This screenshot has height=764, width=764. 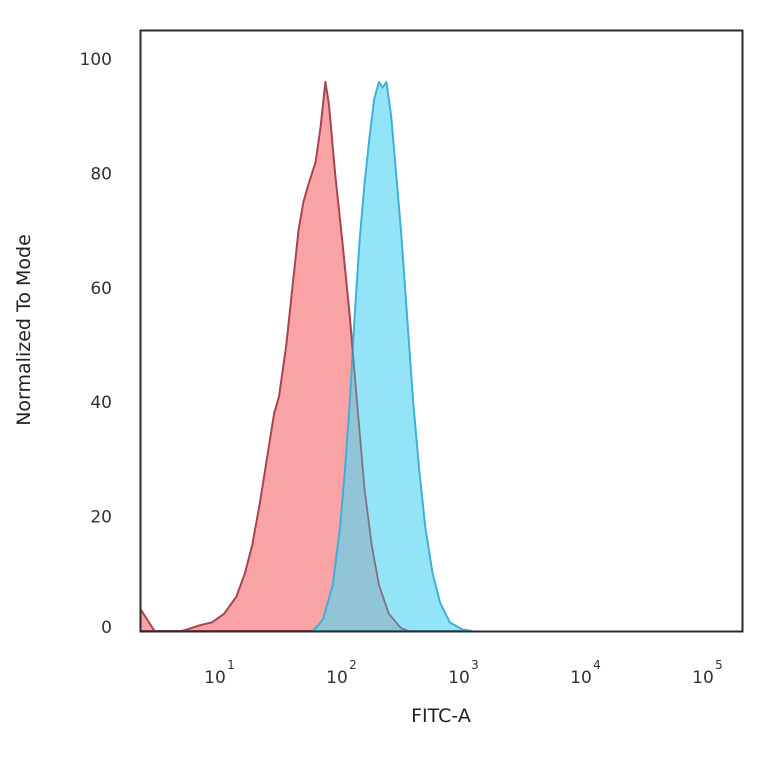 What do you see at coordinates (24, 330) in the screenshot?
I see `y-axis-title: Normalized To Mode` at bounding box center [24, 330].